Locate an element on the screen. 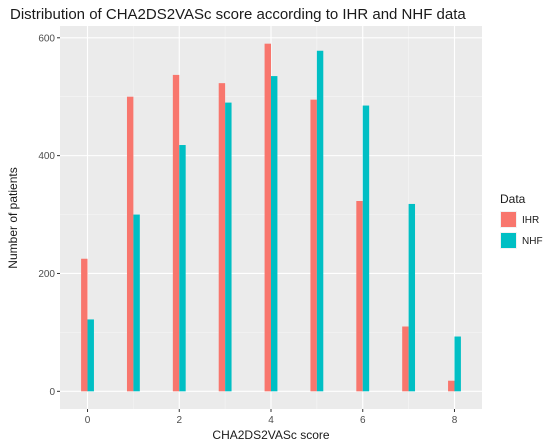 This screenshot has width=550, height=444. x-tick-label: 4 is located at coordinates (271, 420).